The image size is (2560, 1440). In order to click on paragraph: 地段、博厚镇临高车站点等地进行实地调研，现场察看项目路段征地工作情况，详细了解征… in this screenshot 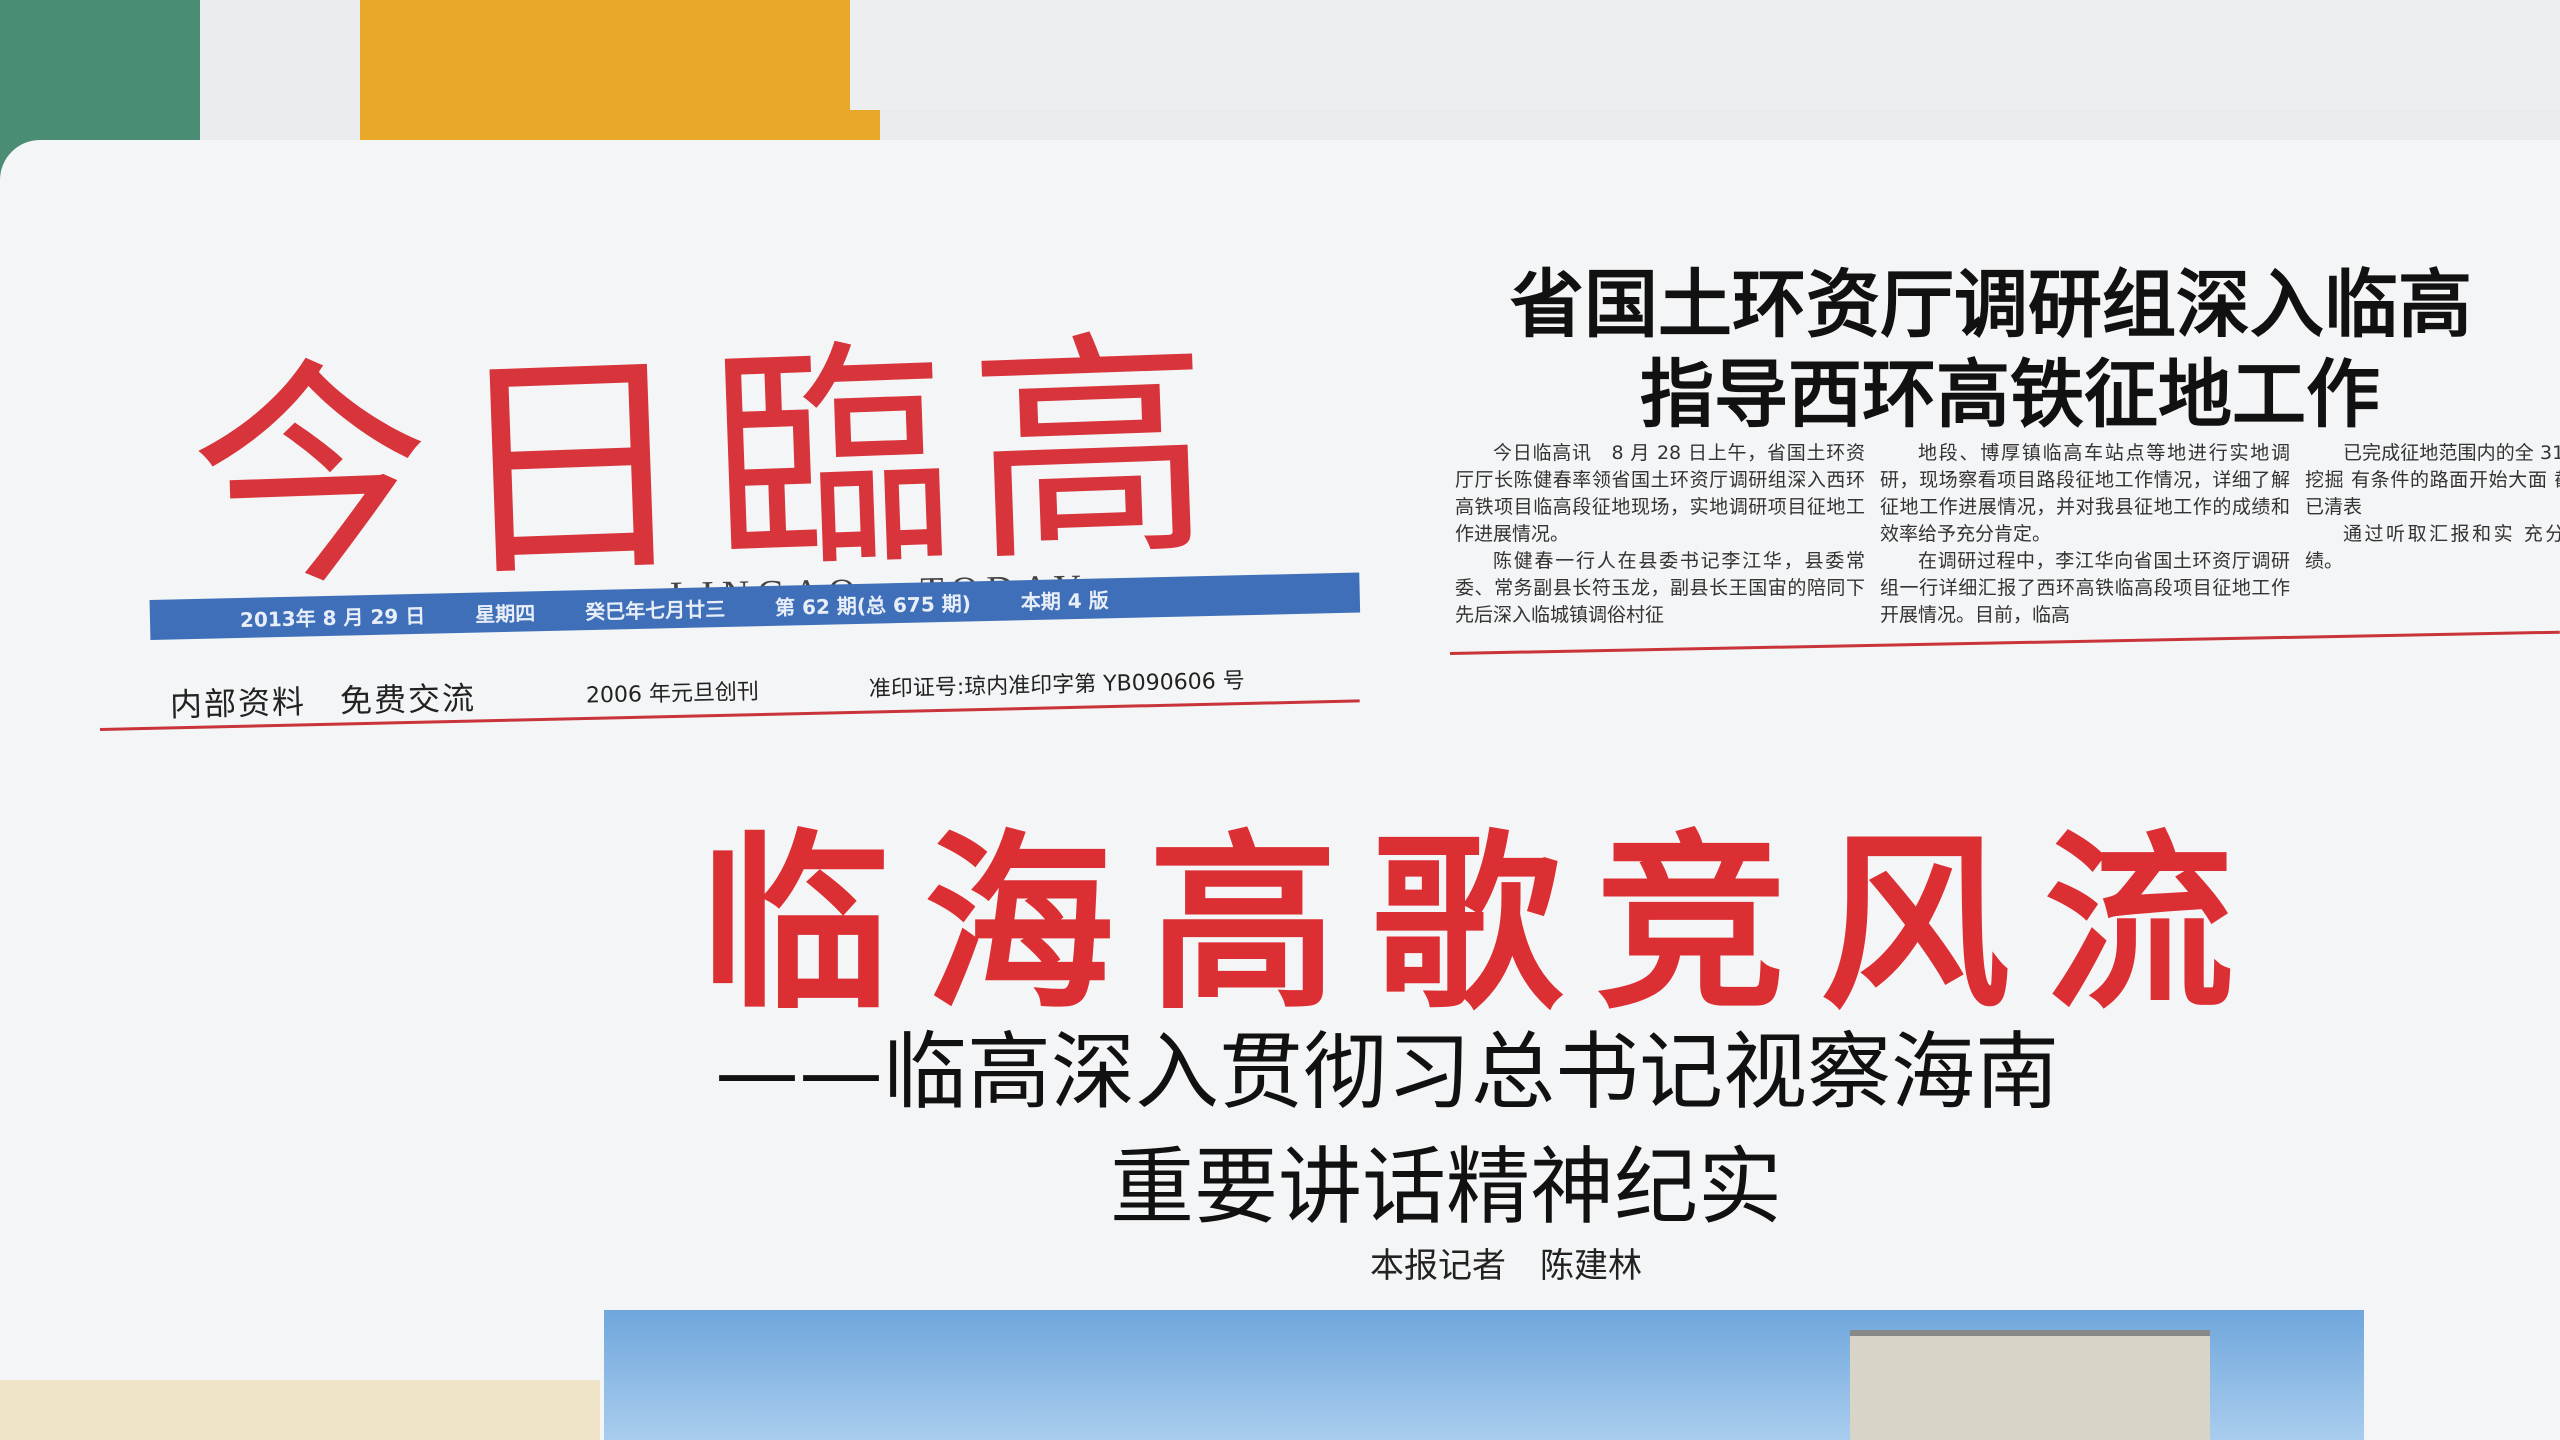, I will do `click(2085, 493)`.